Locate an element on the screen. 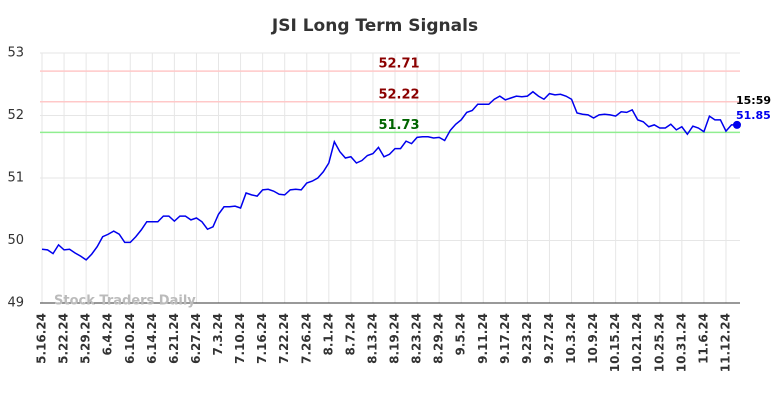 Image resolution: width=784 pixels, height=398 pixels. y-tick-label: 53 is located at coordinates (15, 53).